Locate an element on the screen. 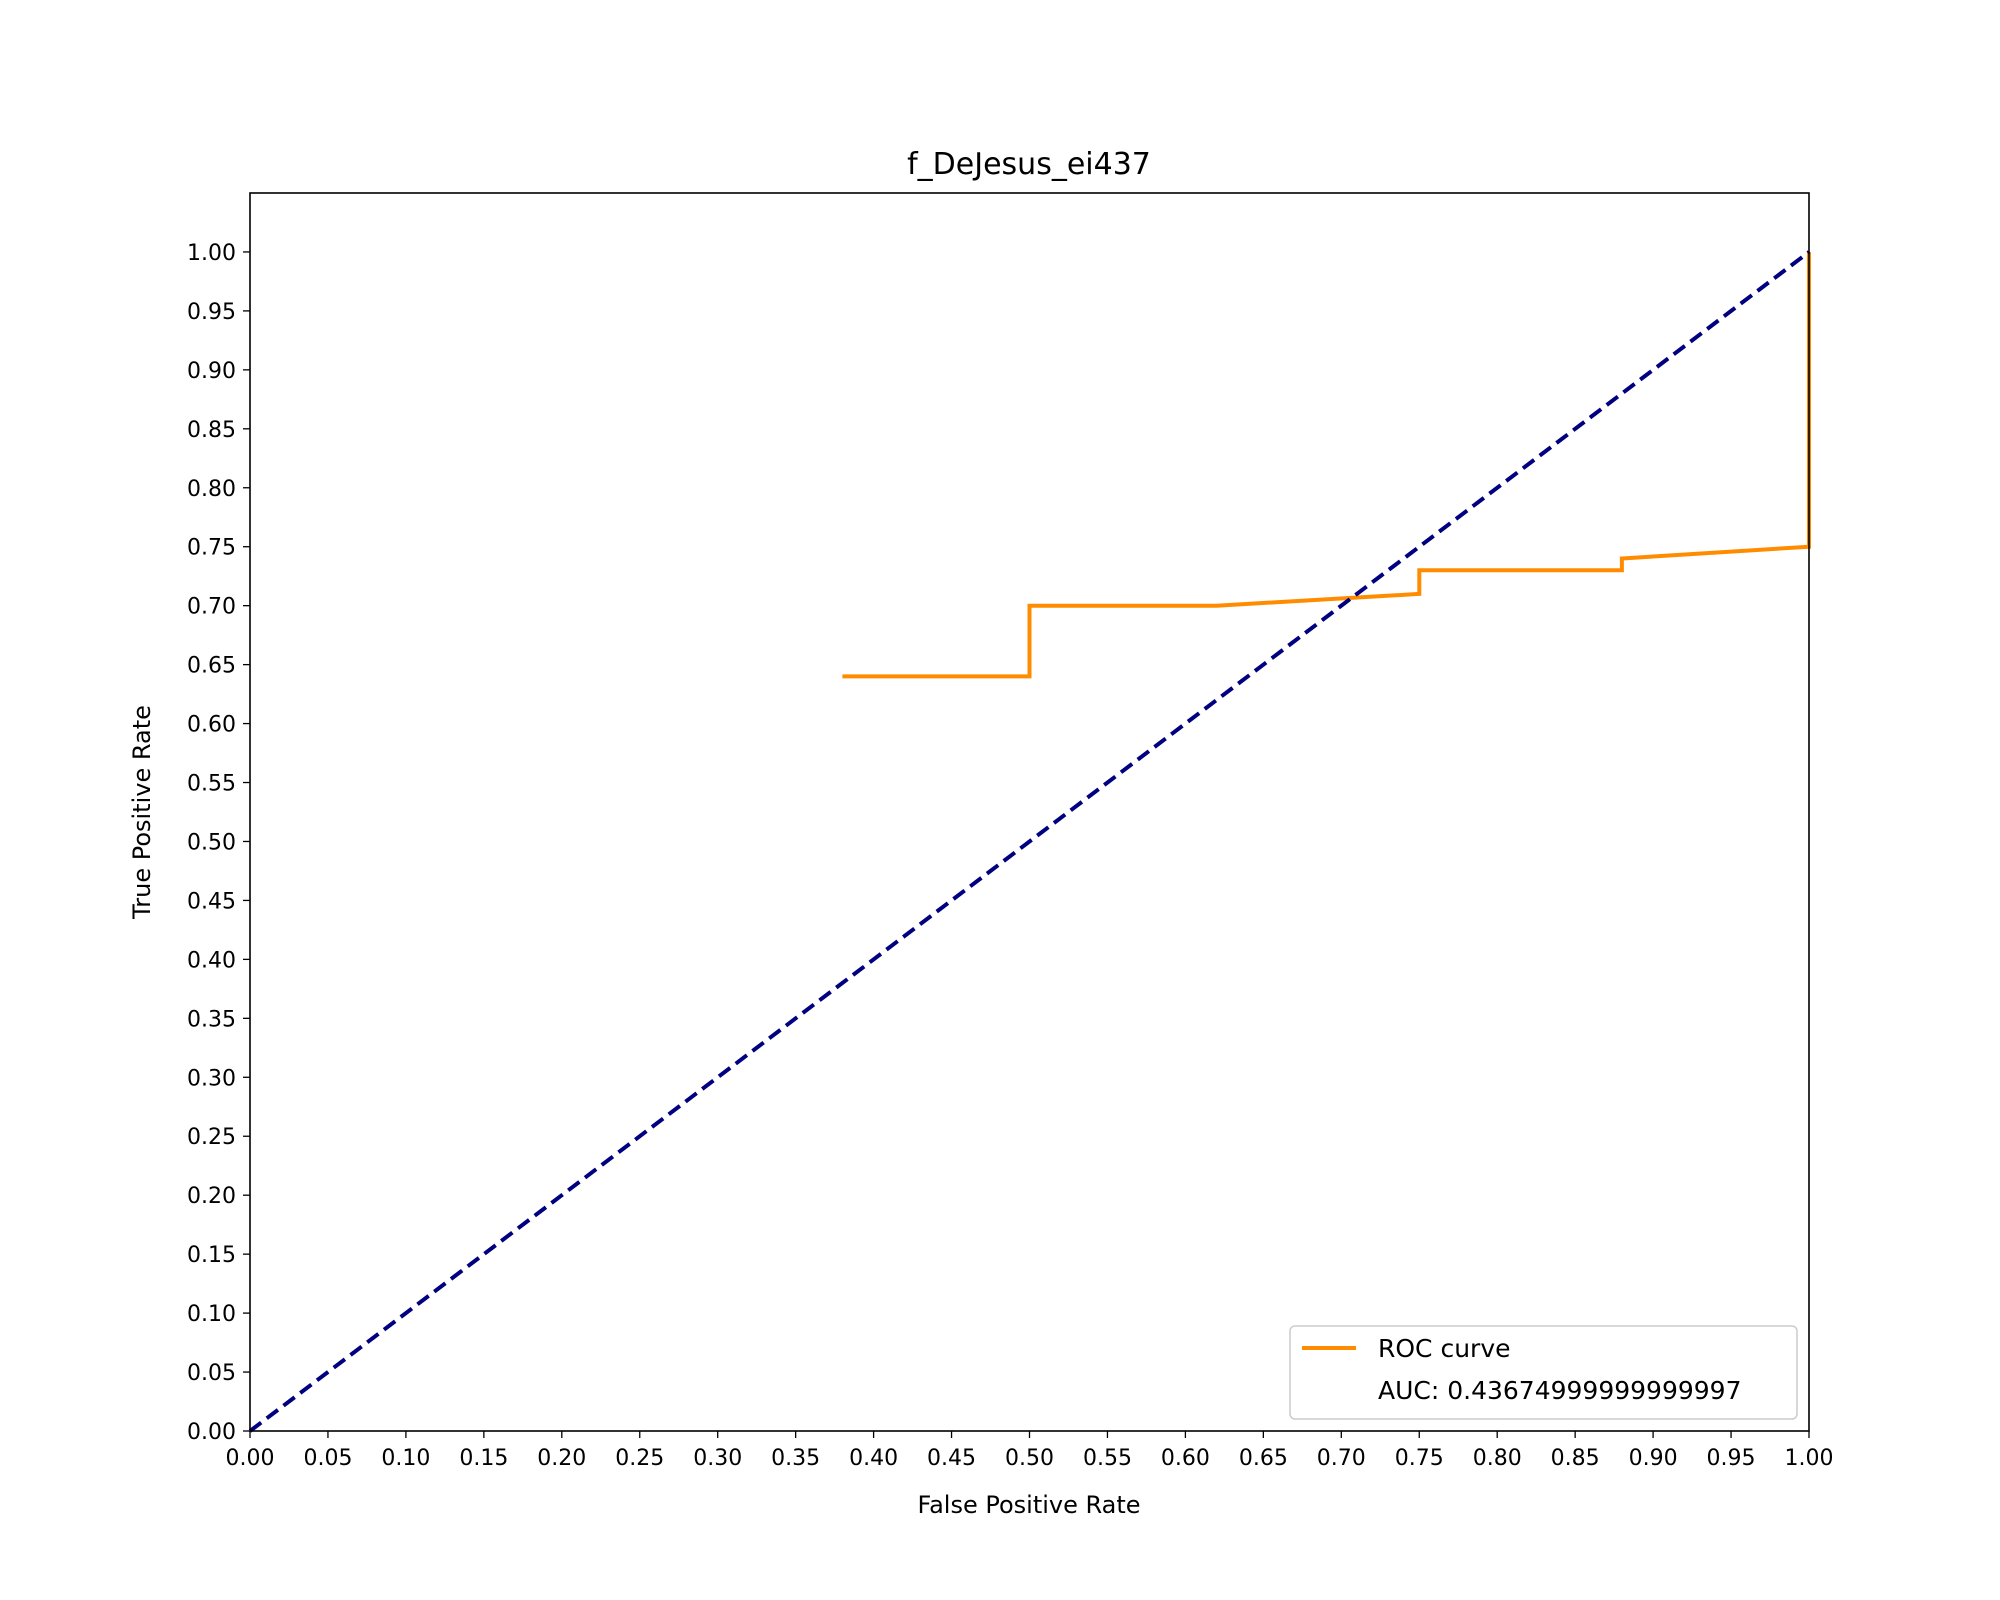 The image size is (2000, 1600). y-tick-label: 0.50 is located at coordinates (211, 842).